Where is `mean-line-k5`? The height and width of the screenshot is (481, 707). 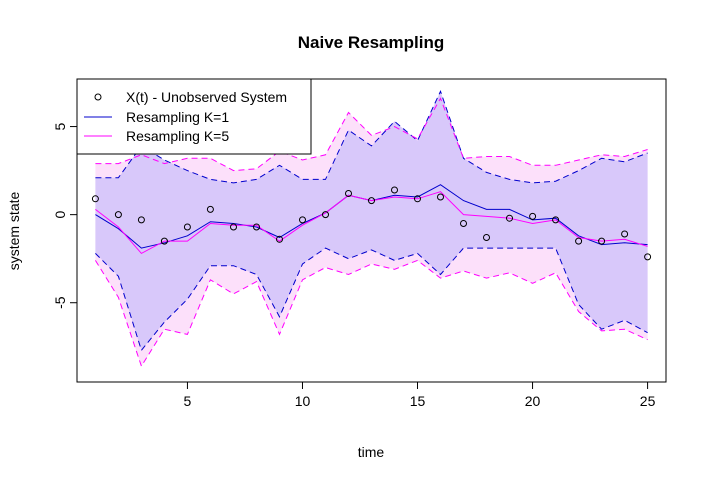 mean-line-k5 is located at coordinates (371, 223).